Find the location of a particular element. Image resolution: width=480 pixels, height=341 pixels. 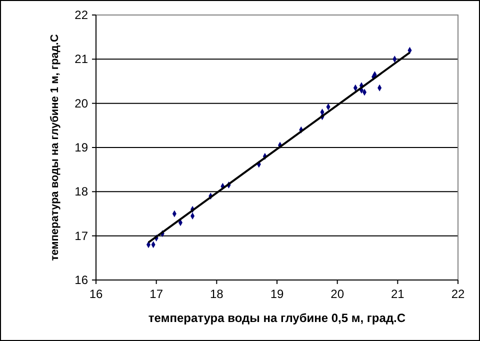

y-tick-label: 19 is located at coordinates (81, 147).